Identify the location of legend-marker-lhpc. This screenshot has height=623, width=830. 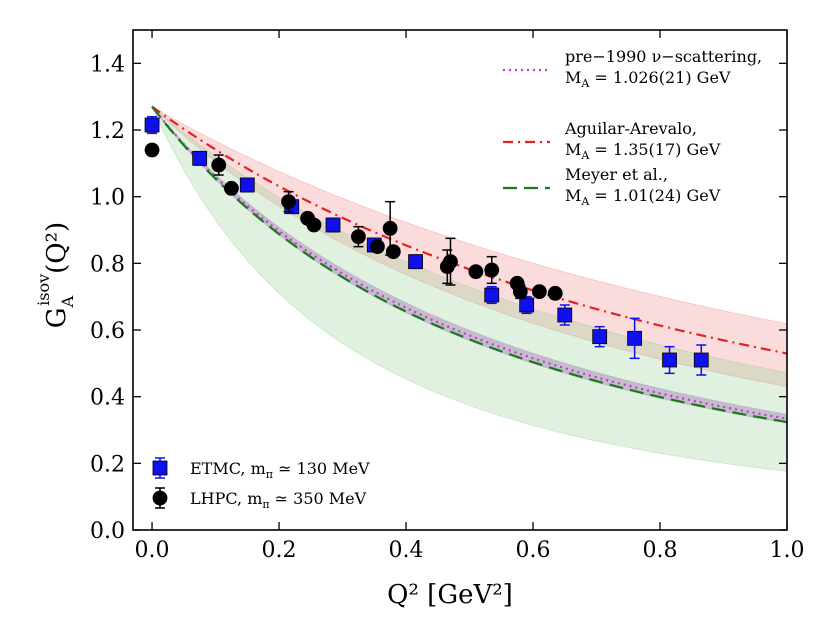
(160, 498).